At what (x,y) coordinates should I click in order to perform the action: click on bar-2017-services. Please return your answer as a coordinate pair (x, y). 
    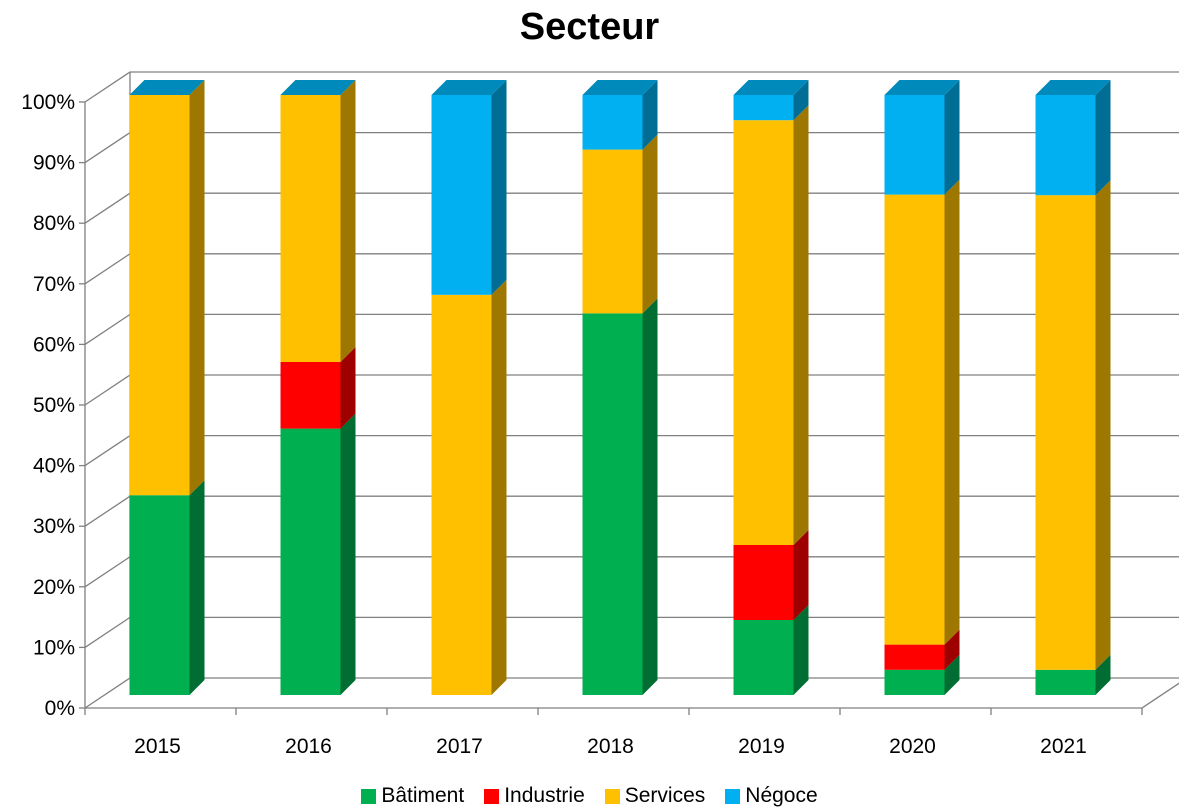
    Looking at the image, I should click on (461, 494).